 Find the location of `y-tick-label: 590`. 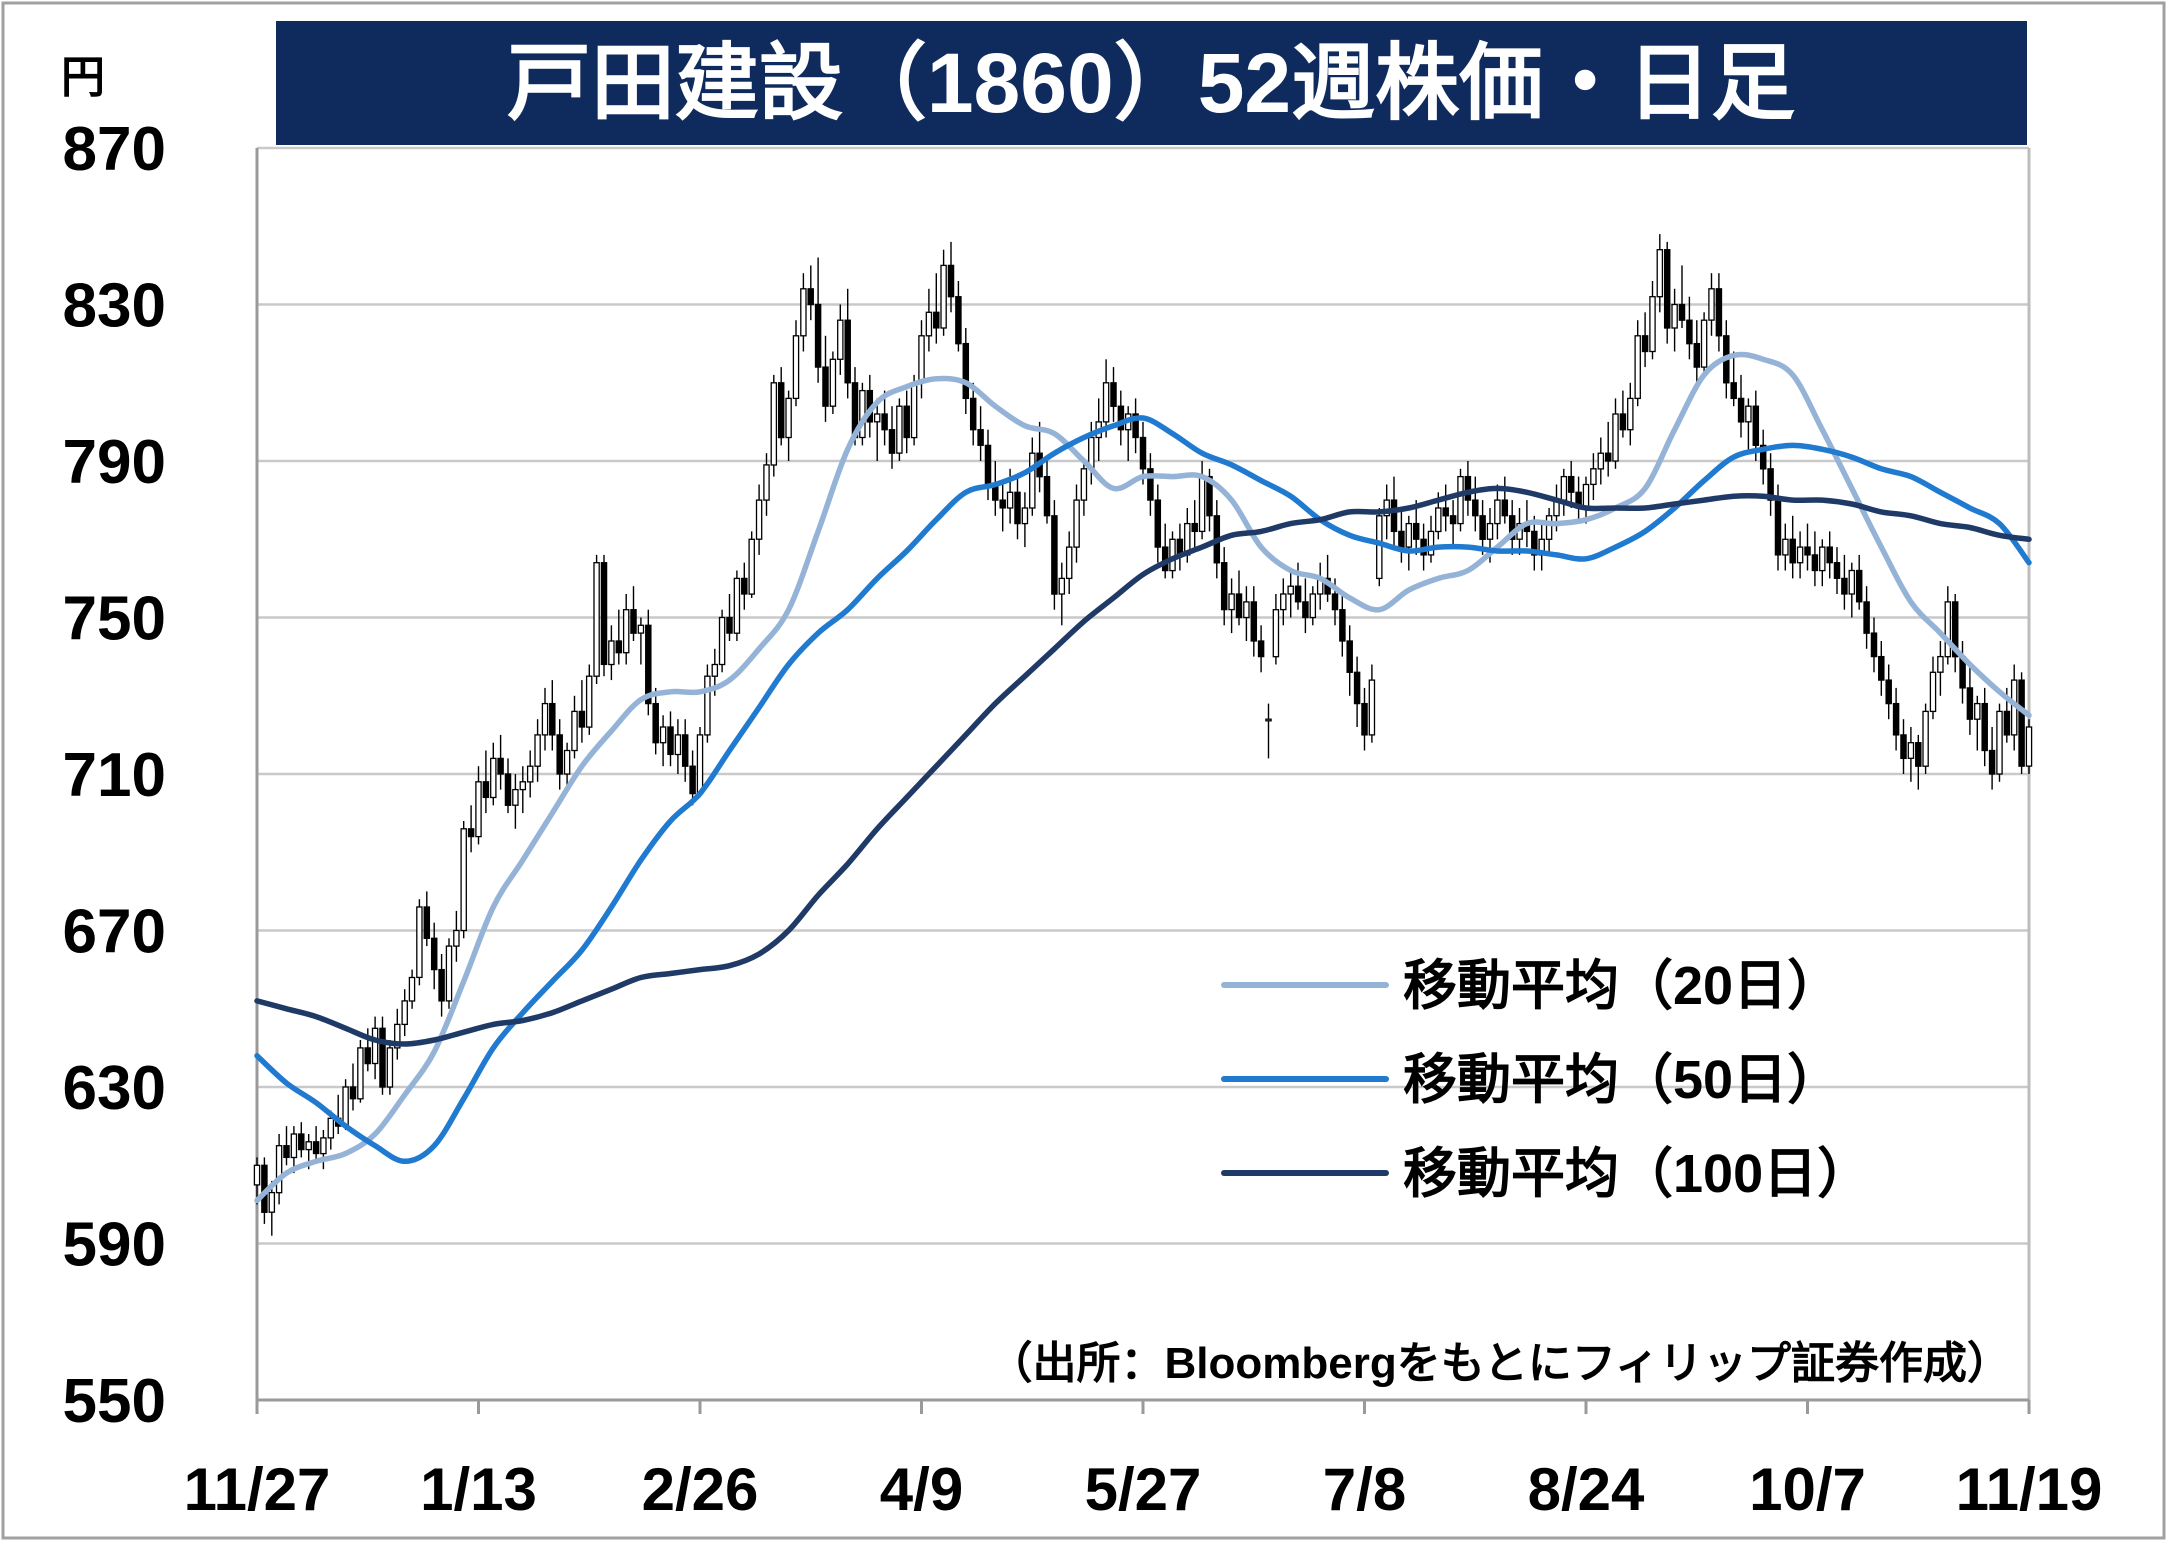

y-tick-label: 590 is located at coordinates (114, 1245).